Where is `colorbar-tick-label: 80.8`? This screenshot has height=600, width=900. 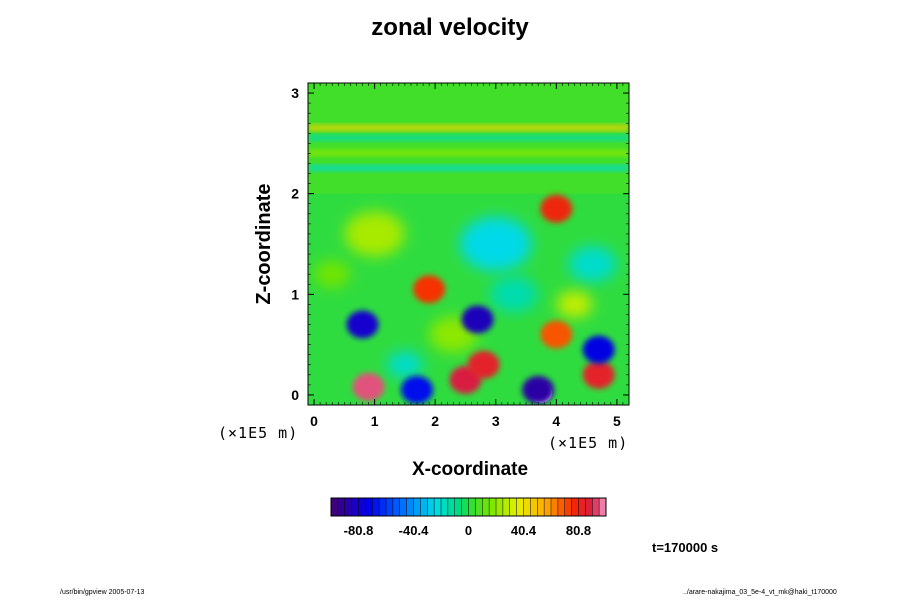
colorbar-tick-label: 80.8 is located at coordinates (578, 530).